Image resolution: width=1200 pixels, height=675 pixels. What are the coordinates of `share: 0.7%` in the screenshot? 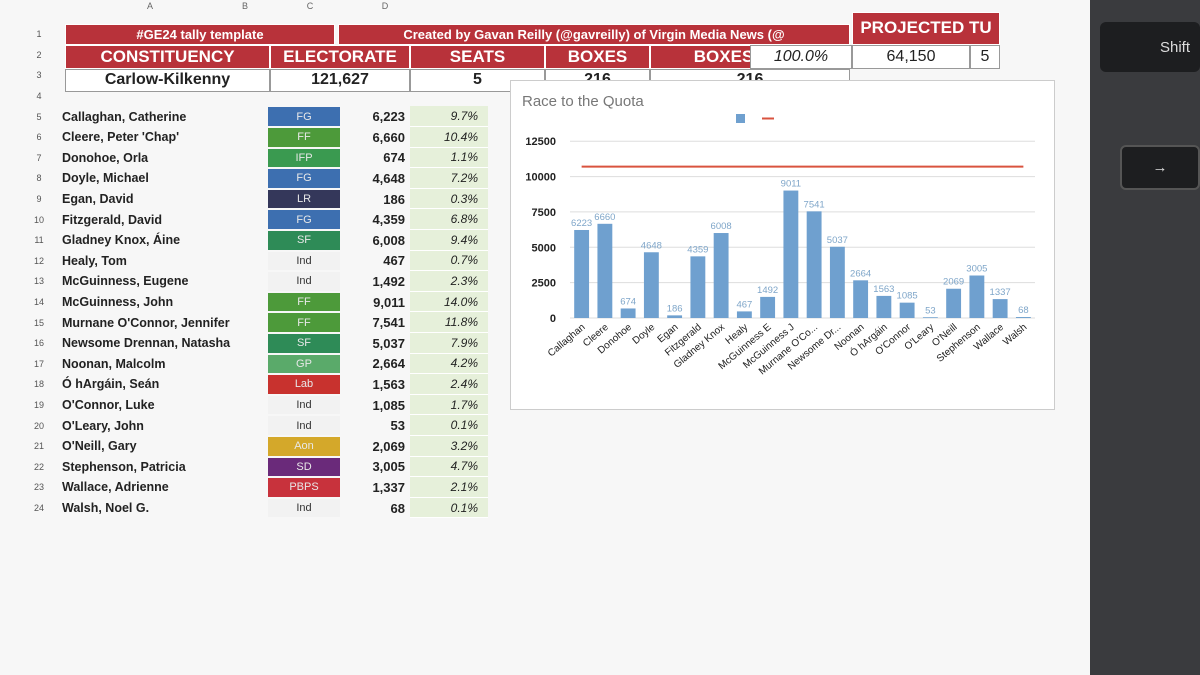 It's located at (449, 261).